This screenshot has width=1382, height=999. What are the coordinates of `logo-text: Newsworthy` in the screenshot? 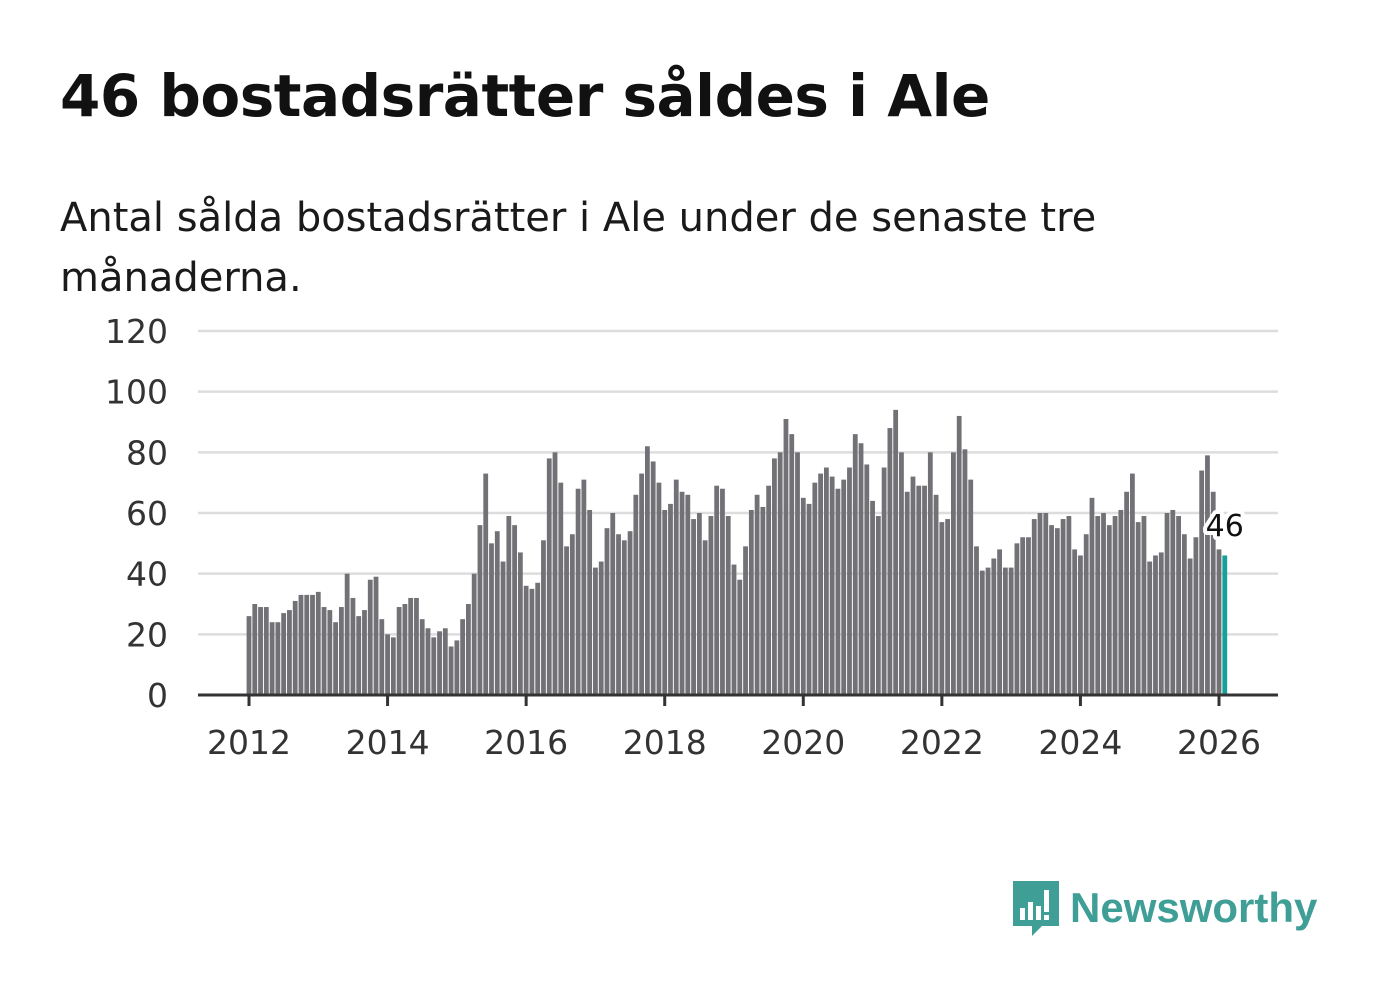 It's located at (1194, 907).